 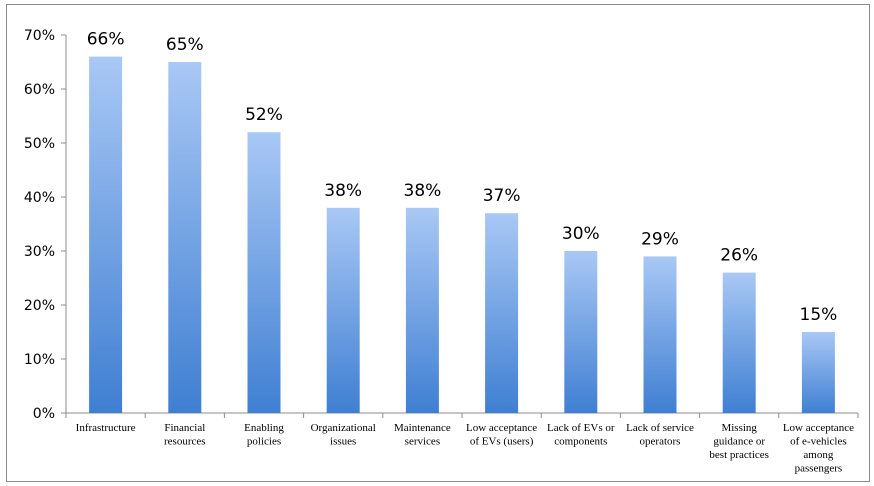 What do you see at coordinates (660, 442) in the screenshot?
I see `x-tick-label-line: operators` at bounding box center [660, 442].